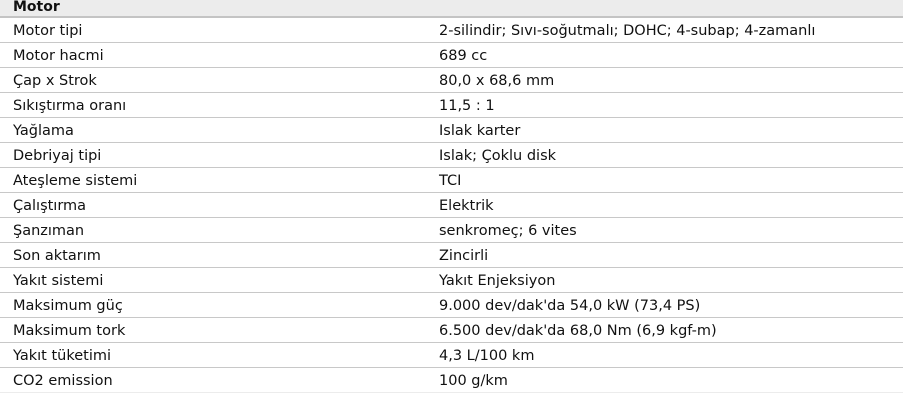 The height and width of the screenshot is (415, 915). I want to click on table-row: Yakıt sistemi Yakıt Enjeksiyon, so click(451, 280).